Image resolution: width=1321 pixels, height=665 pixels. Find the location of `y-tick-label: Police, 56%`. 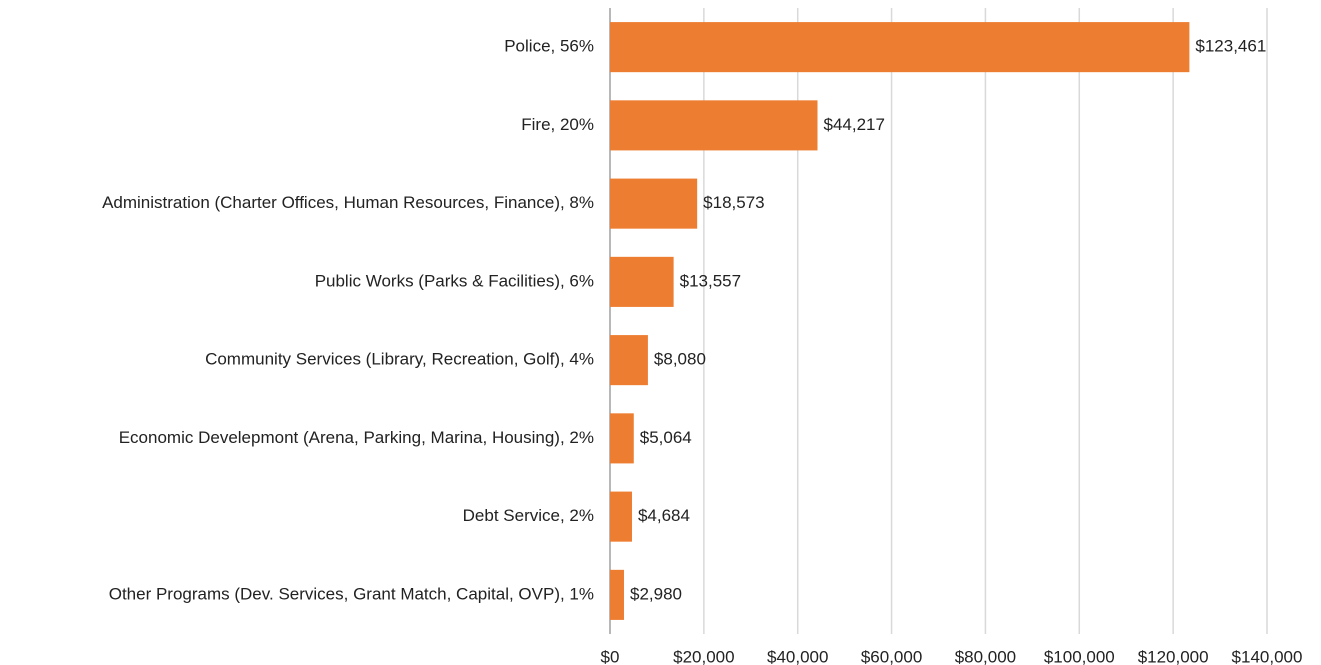

y-tick-label: Police, 56% is located at coordinates (549, 46).